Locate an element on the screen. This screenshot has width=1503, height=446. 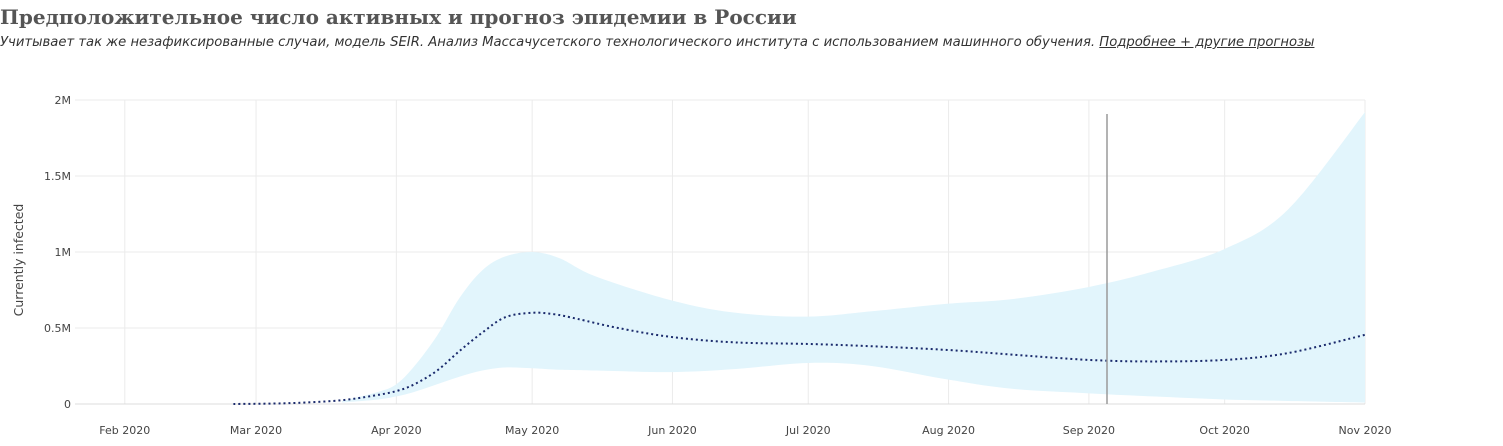
x-tick-label: Sep 2020 is located at coordinates (1089, 430).